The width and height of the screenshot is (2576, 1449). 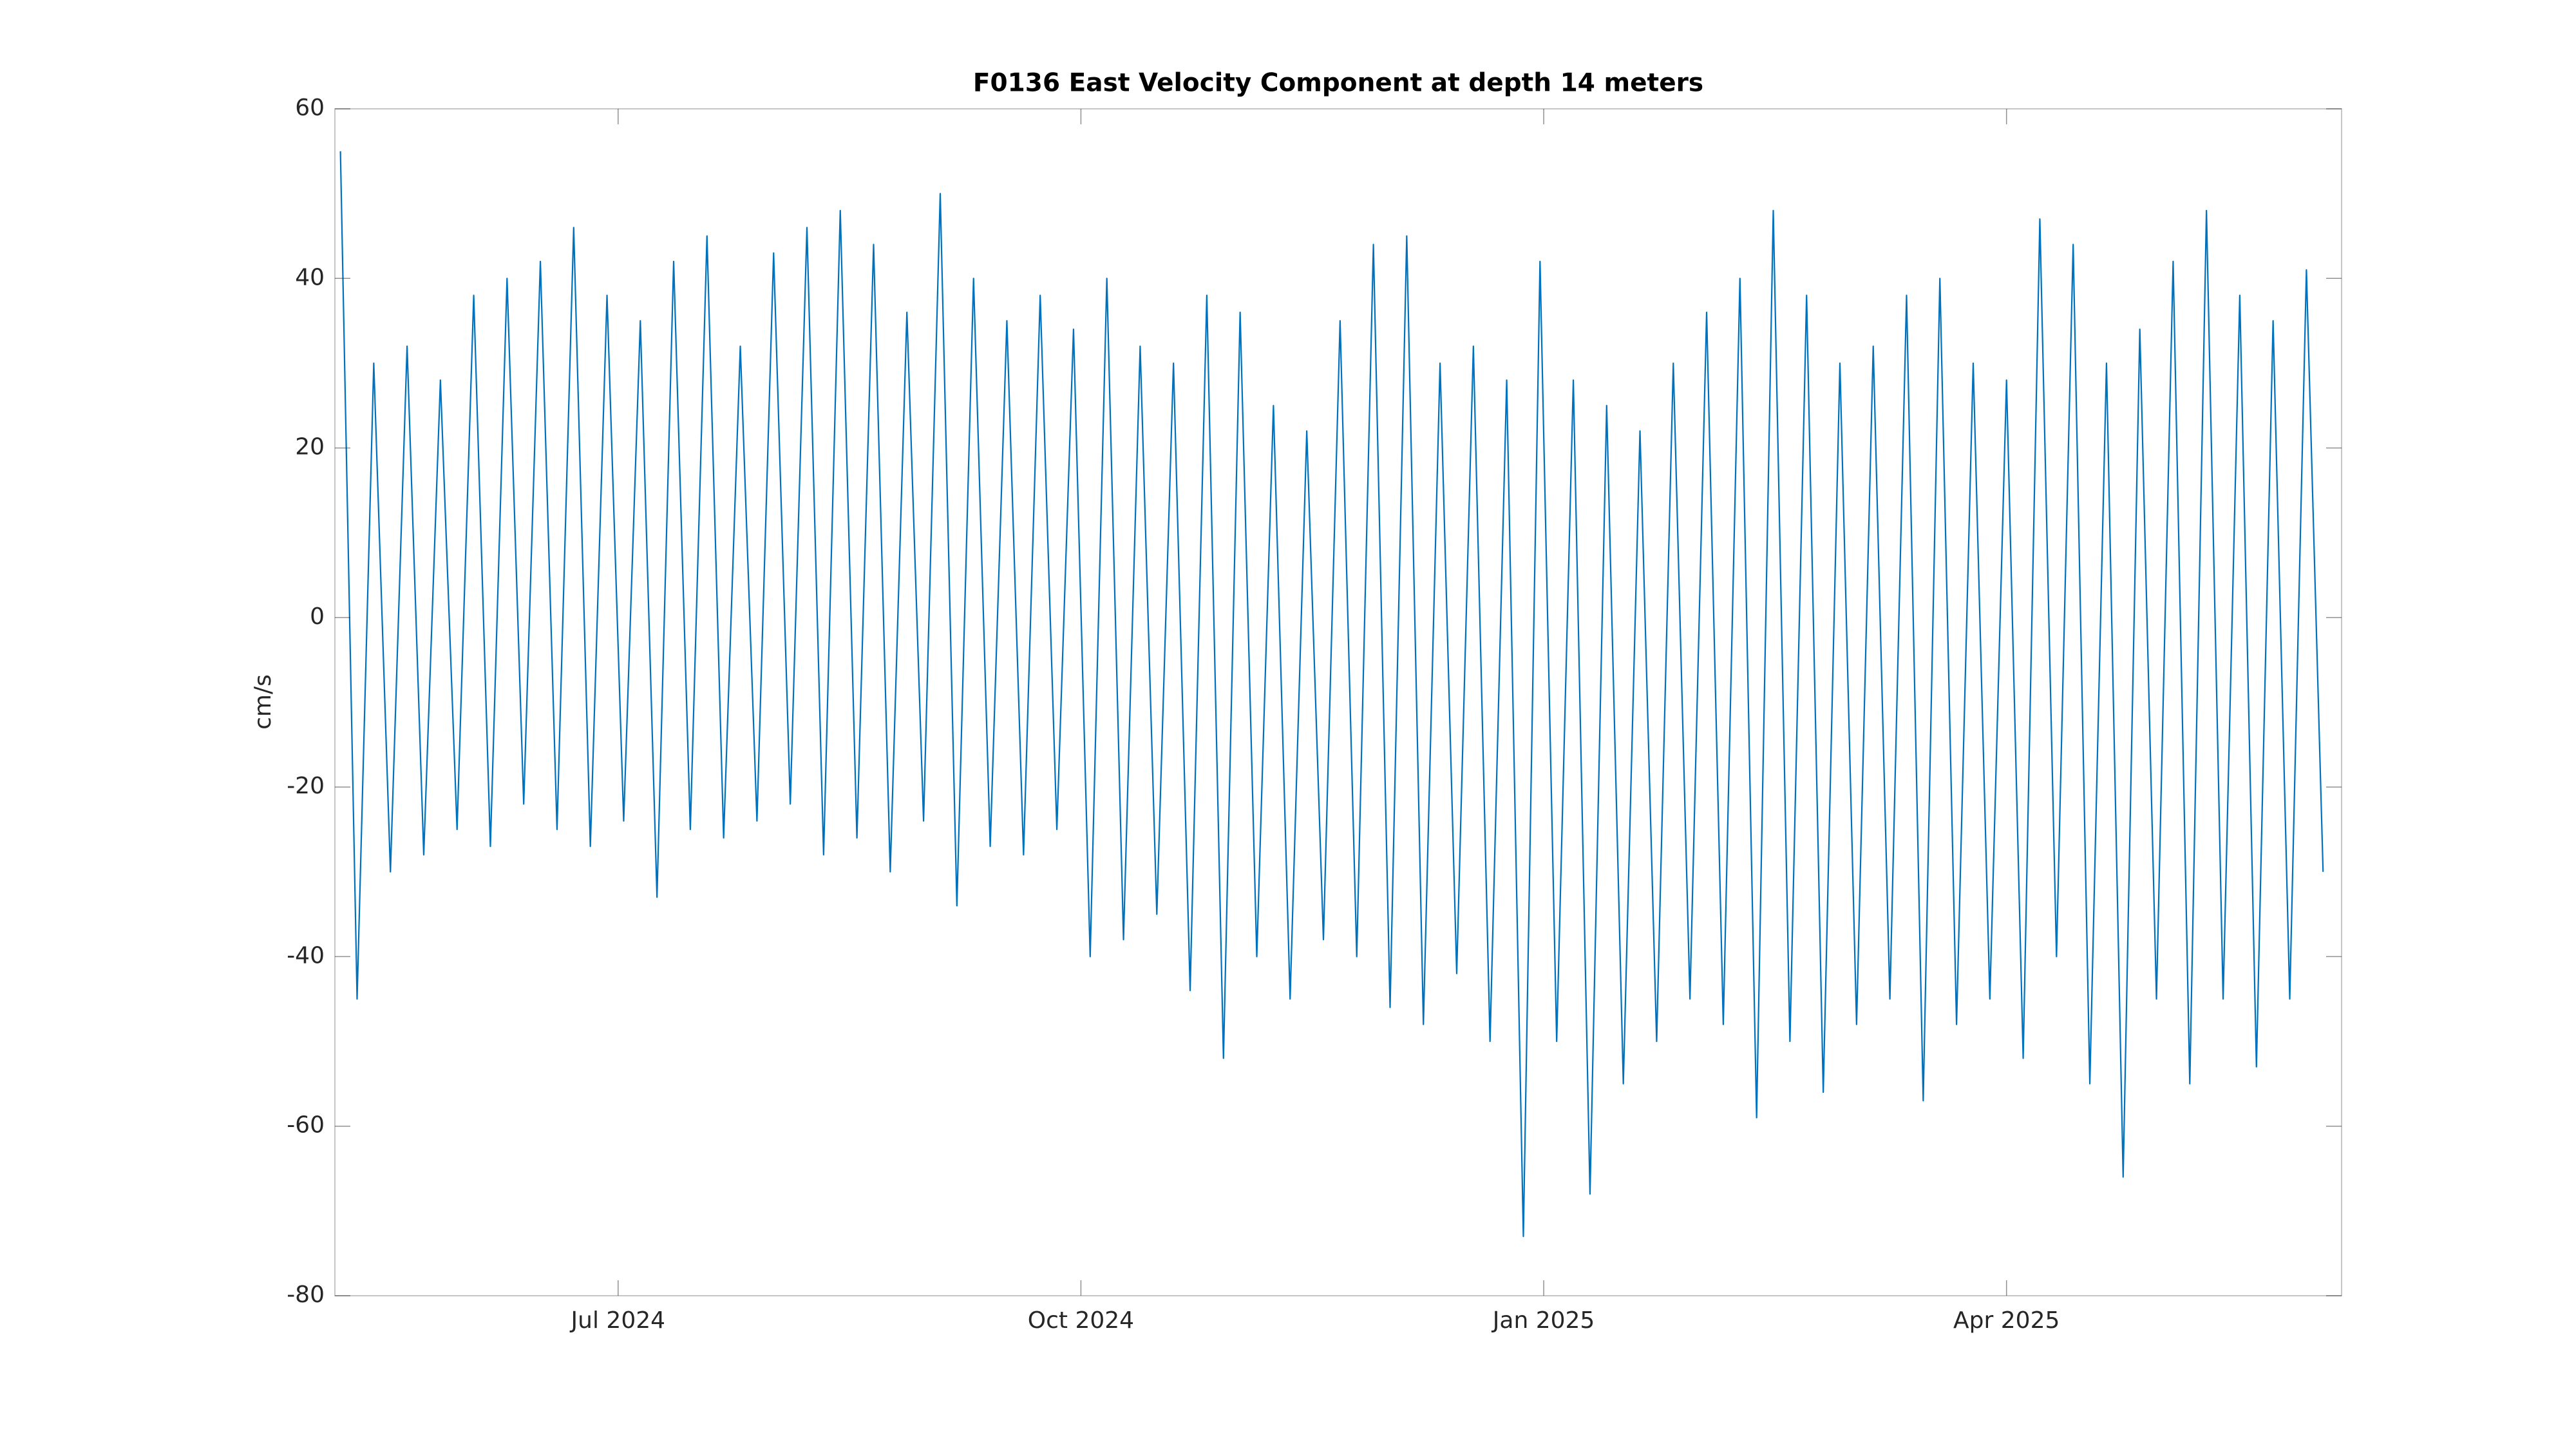 I want to click on x-tick-label: Apr 2025, so click(x=2006, y=1320).